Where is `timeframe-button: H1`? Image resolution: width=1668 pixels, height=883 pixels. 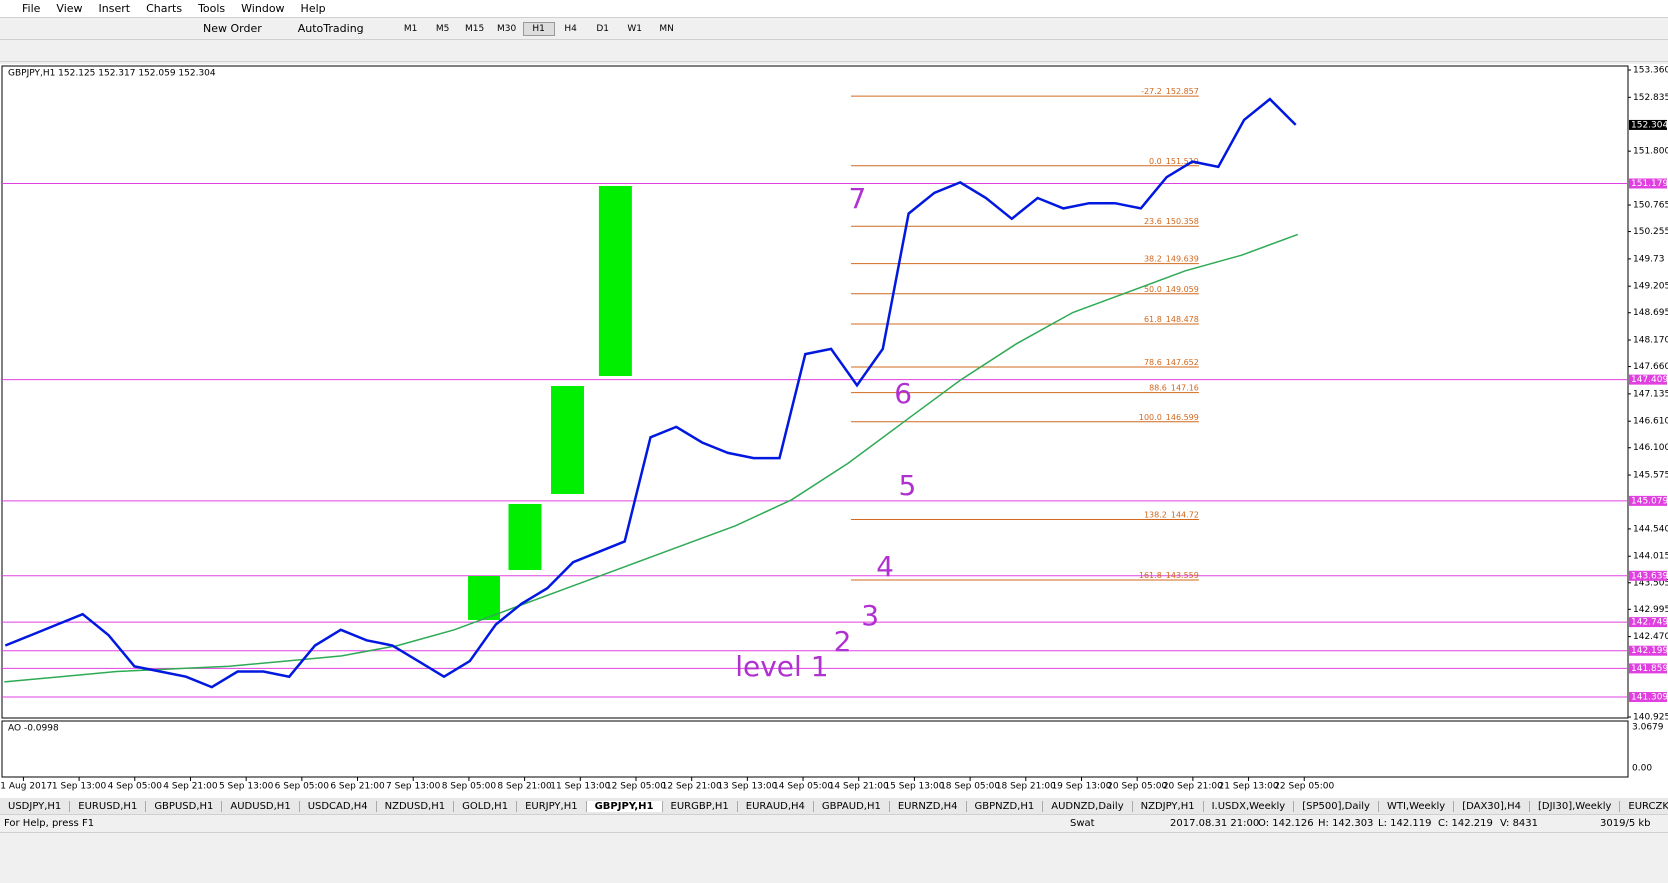 timeframe-button: H1 is located at coordinates (538, 28).